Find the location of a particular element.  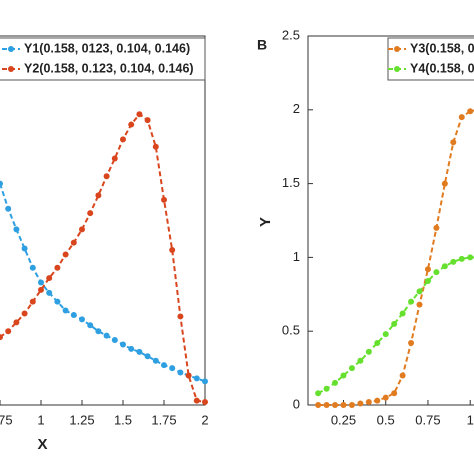

x-tick-label: 2 is located at coordinates (204, 419).